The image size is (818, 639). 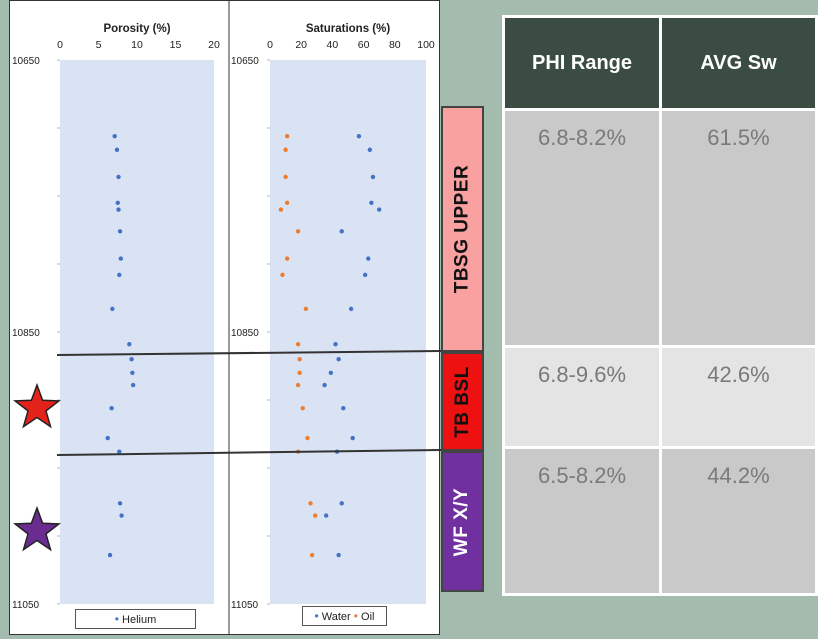 I want to click on avg-sw-cell: 61.5%, so click(x=738, y=228).